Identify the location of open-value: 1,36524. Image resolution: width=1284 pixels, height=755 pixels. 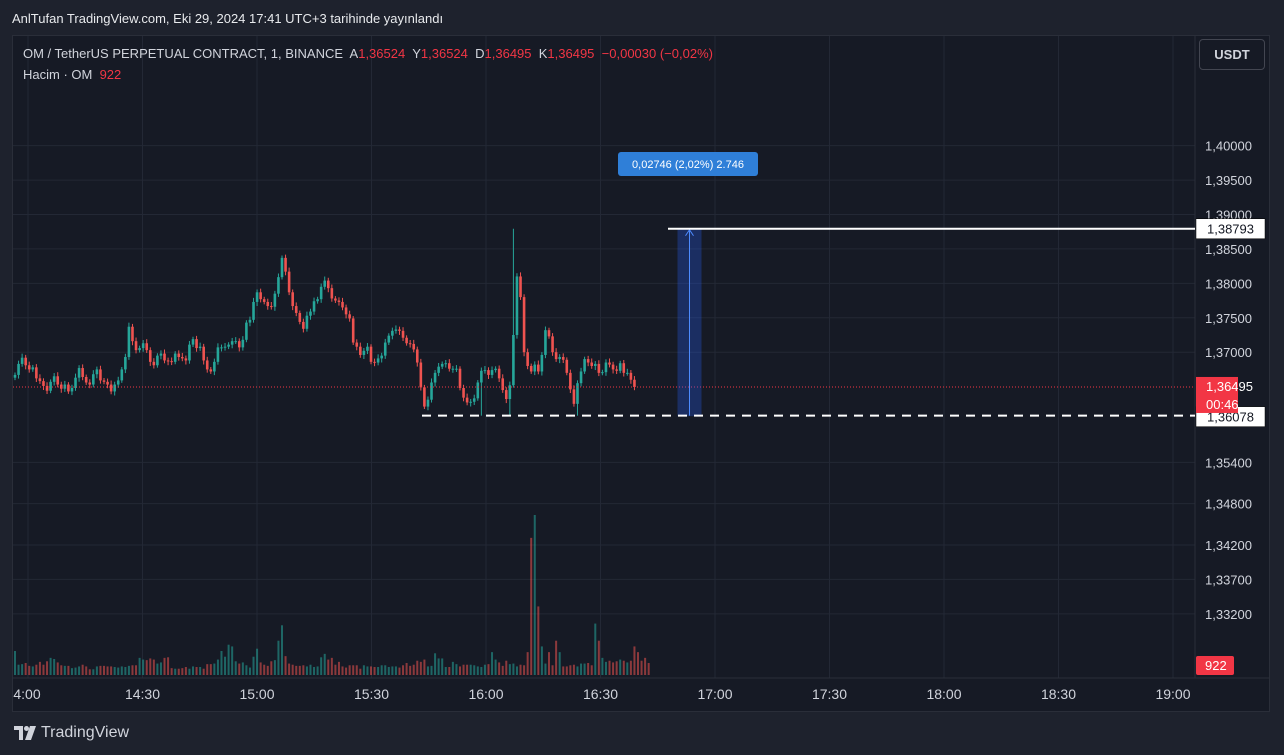
(382, 53).